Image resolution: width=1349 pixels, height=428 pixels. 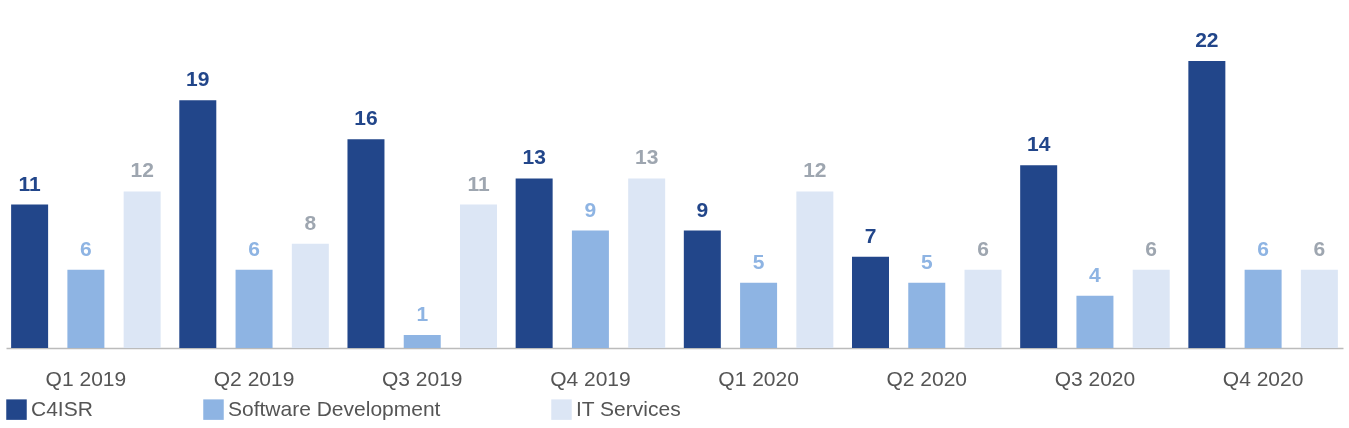 What do you see at coordinates (1207, 39) in the screenshot?
I see `data-label: 22` at bounding box center [1207, 39].